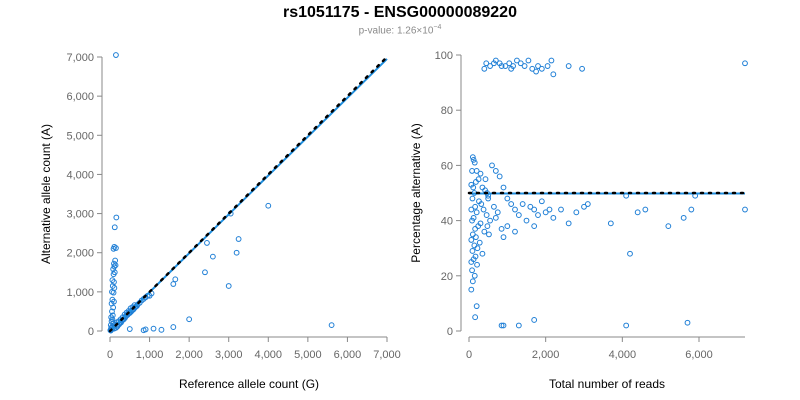 Image resolution: width=800 pixels, height=400 pixels. I want to click on panel1-x-tick-label: 5,000, so click(308, 355).